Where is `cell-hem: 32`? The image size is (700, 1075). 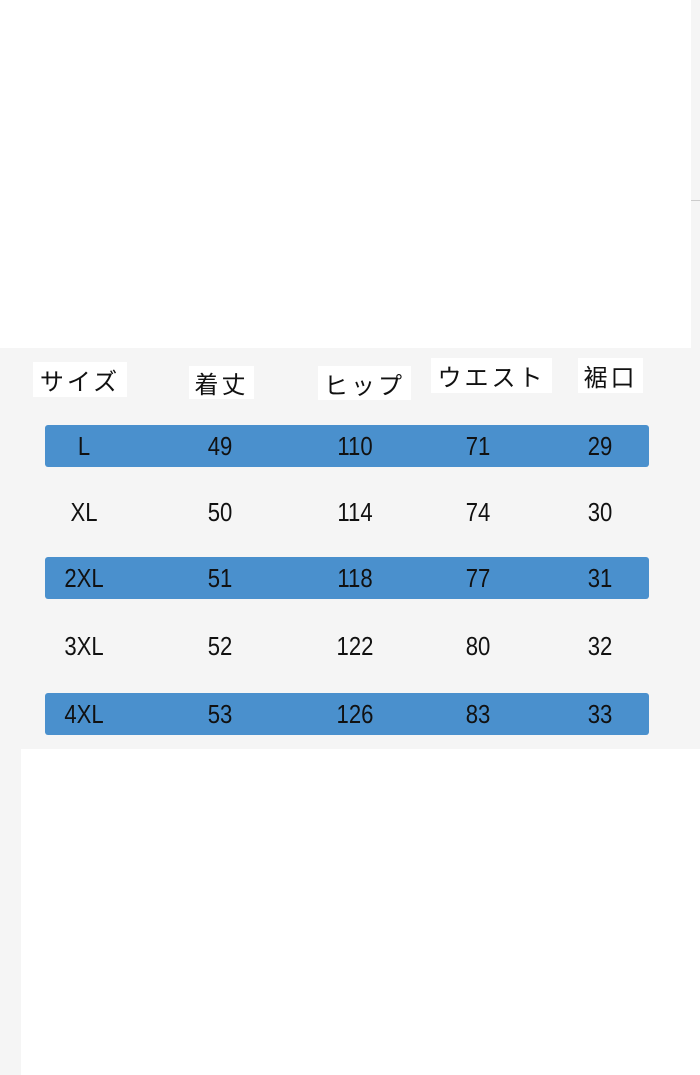
cell-hem: 32 is located at coordinates (600, 646).